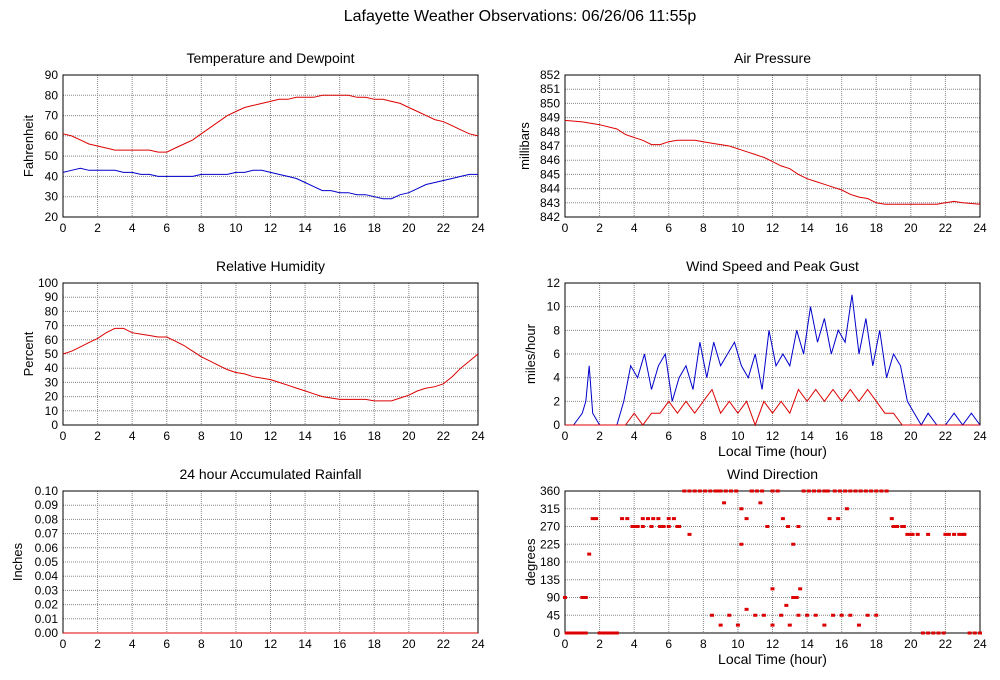 This screenshot has width=1000, height=680. I want to click on y-tick-label: 850, so click(550, 103).